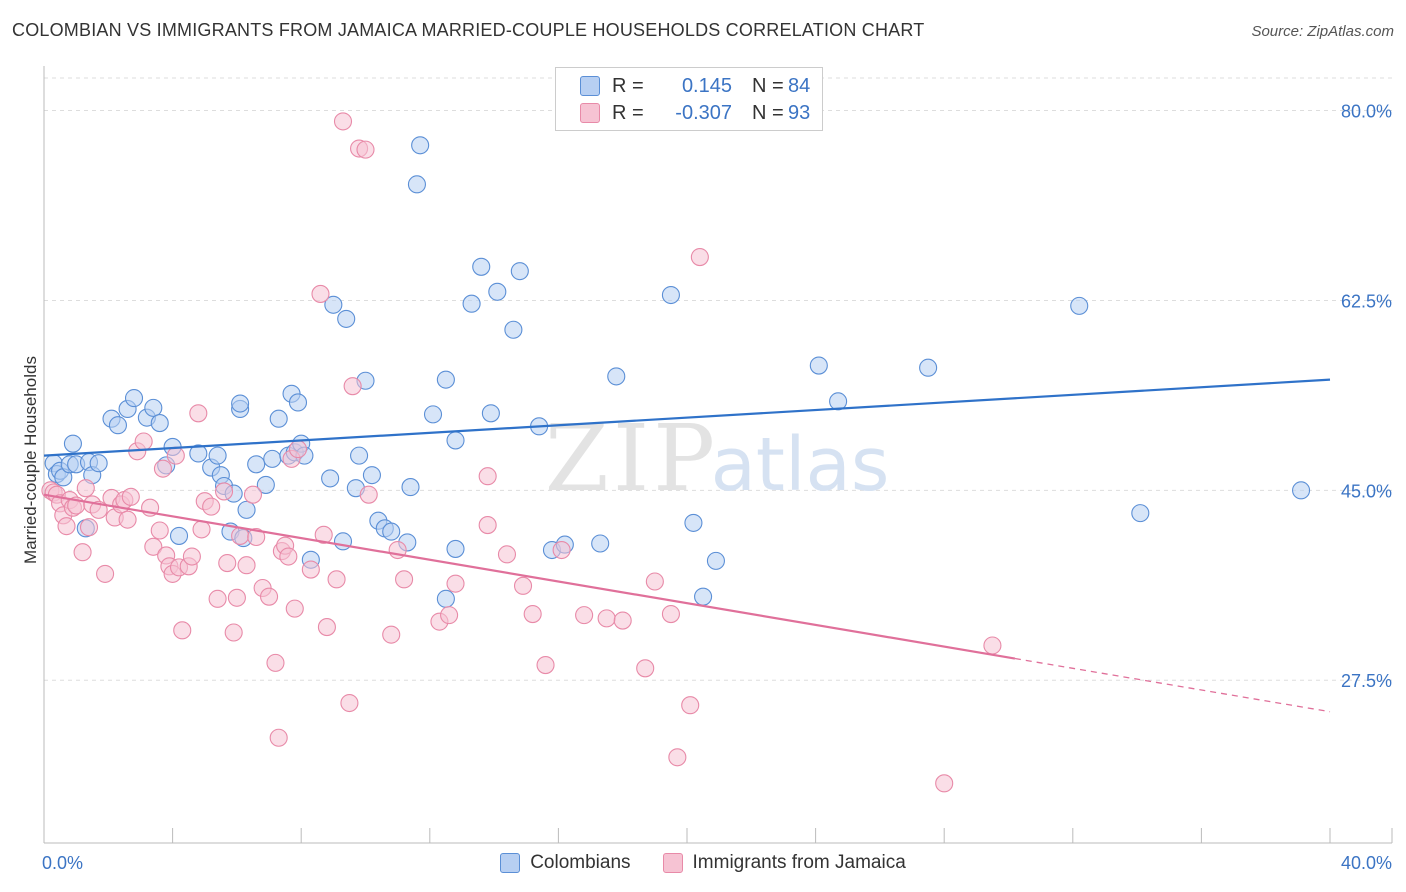 Image resolution: width=1406 pixels, height=892 pixels. What do you see at coordinates (1172, 685) in the screenshot?
I see `jamaica-trendline-extension` at bounding box center [1172, 685].